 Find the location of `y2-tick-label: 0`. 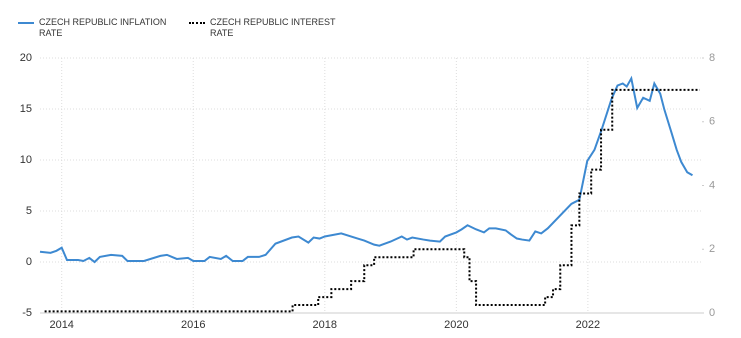

y2-tick-label: 0 is located at coordinates (712, 313).